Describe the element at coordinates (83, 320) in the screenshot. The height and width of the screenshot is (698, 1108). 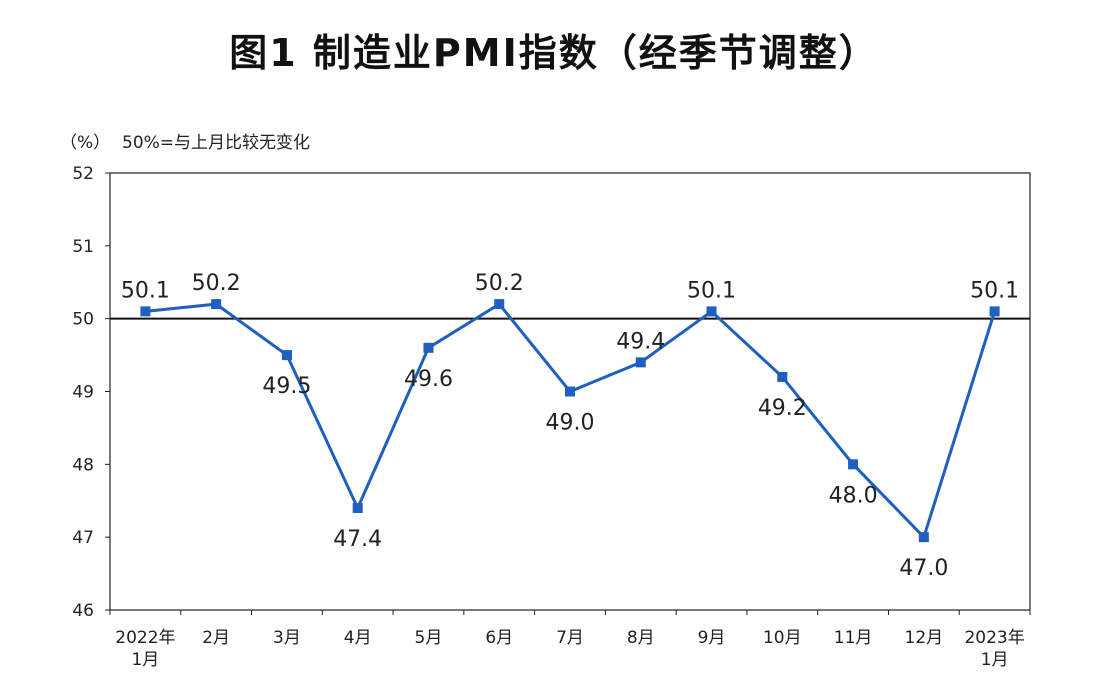
I see `y-tick-label: 50` at that location.